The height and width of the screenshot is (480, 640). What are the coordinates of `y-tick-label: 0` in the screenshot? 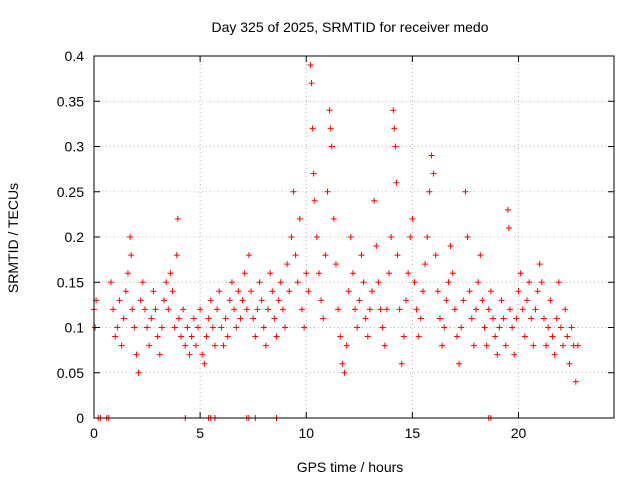 It's located at (80, 418).